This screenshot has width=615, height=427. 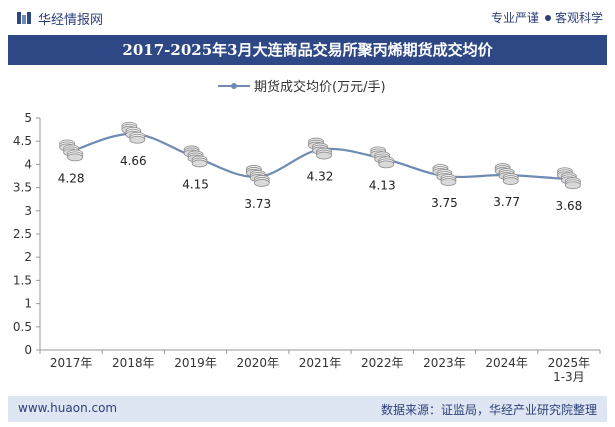 What do you see at coordinates (24, 18) in the screenshot?
I see `logo-icon` at bounding box center [24, 18].